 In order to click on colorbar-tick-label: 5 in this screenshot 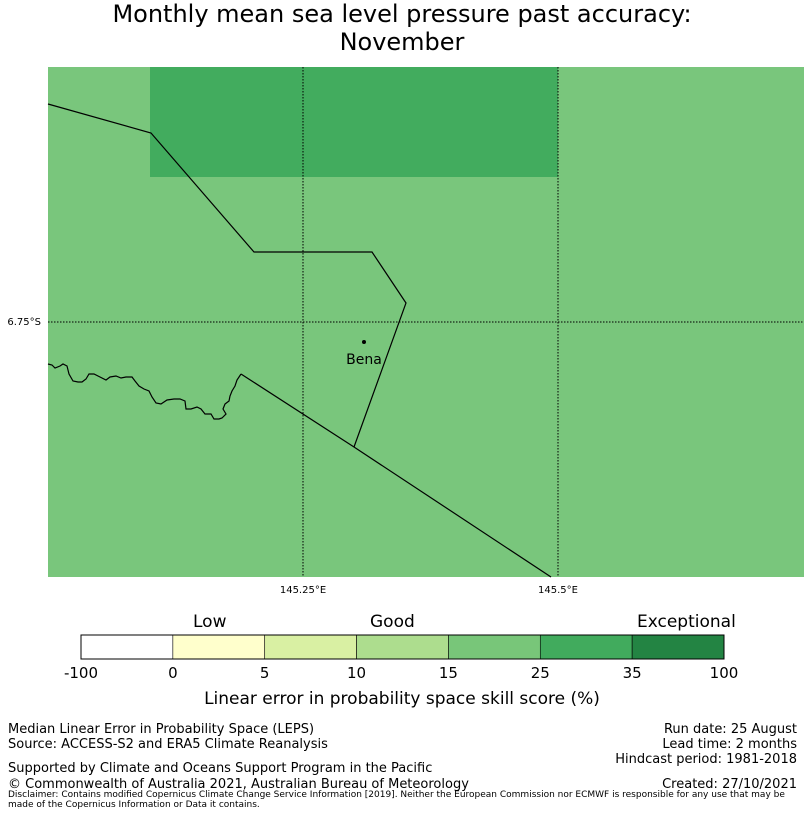, I will do `click(264, 673)`.